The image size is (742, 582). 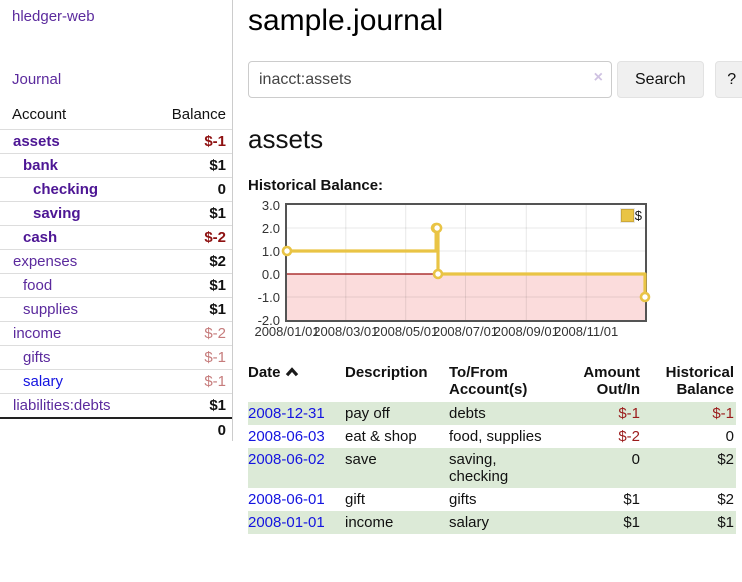 What do you see at coordinates (116, 79) in the screenshot?
I see `sidebar-nav: Journal` at bounding box center [116, 79].